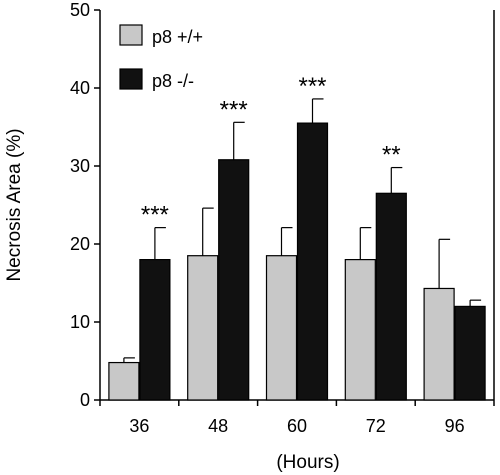  Describe the element at coordinates (80, 10) in the screenshot. I see `y-tick-label: 50` at that location.